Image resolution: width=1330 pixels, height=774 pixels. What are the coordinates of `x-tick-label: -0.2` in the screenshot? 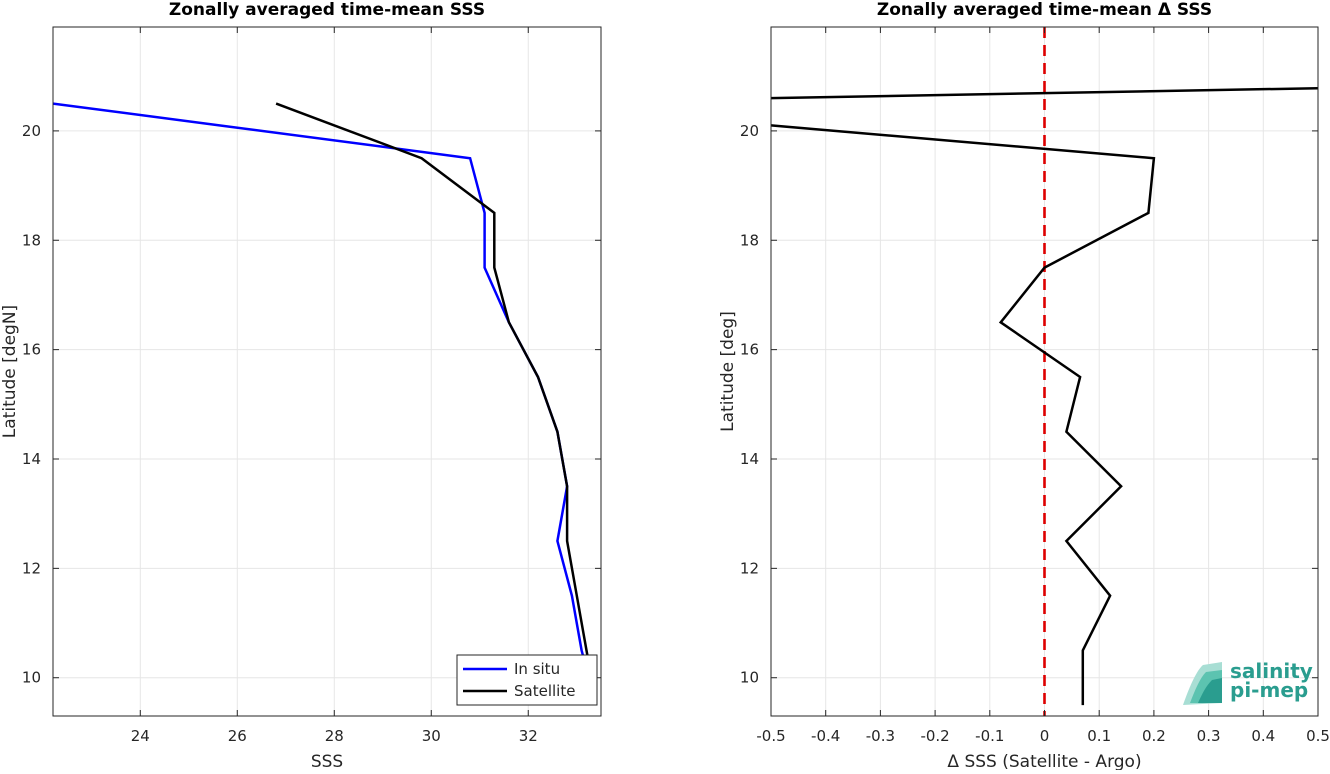 It's located at (934, 736).